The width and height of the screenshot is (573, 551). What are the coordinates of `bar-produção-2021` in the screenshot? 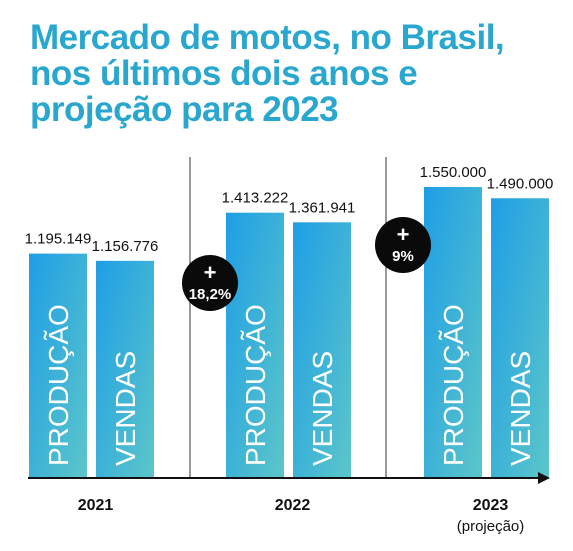 It's located at (58, 365).